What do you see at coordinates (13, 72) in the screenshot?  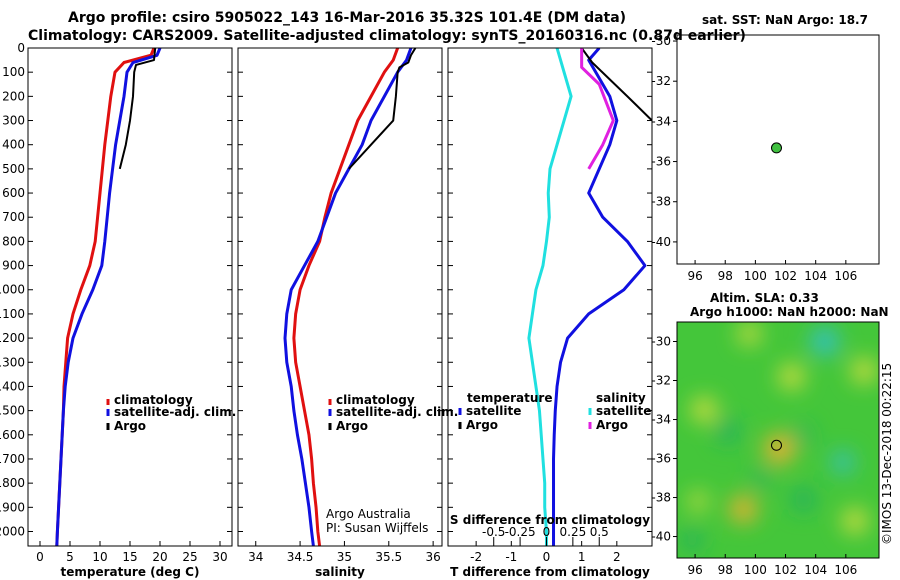 I see `y-tick-label: 100` at bounding box center [13, 72].